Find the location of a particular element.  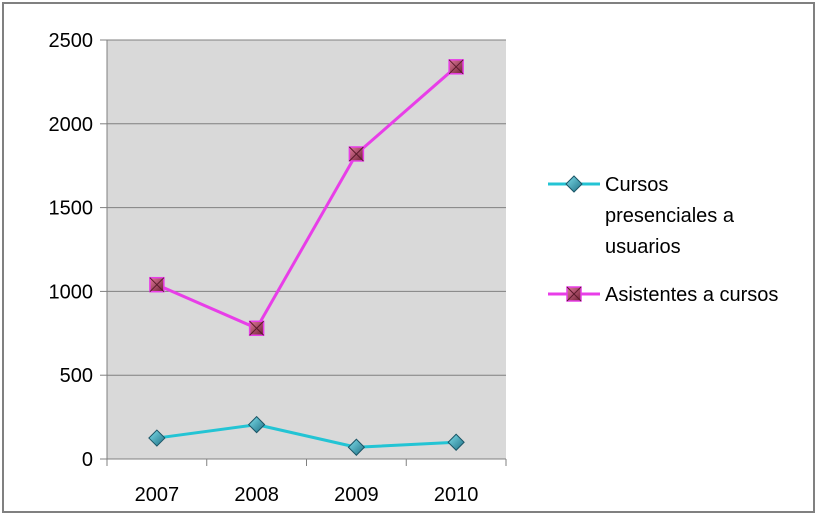

y-tick-label: 500 is located at coordinates (76, 376).